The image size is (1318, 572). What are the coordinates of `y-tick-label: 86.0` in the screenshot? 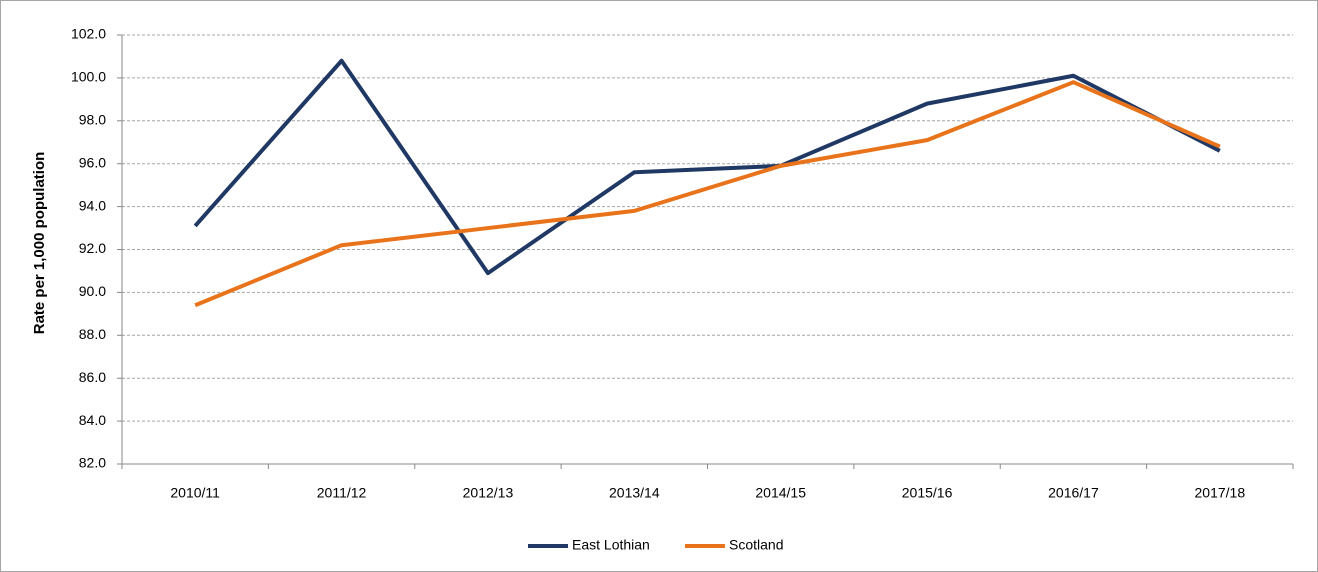 It's located at (92, 377).